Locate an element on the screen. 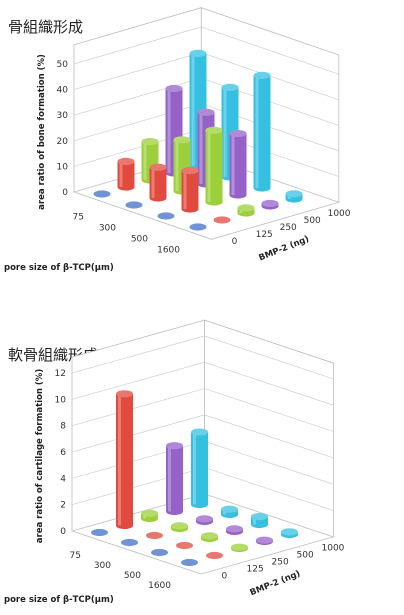  y-tick-label: 40 is located at coordinates (63, 91).